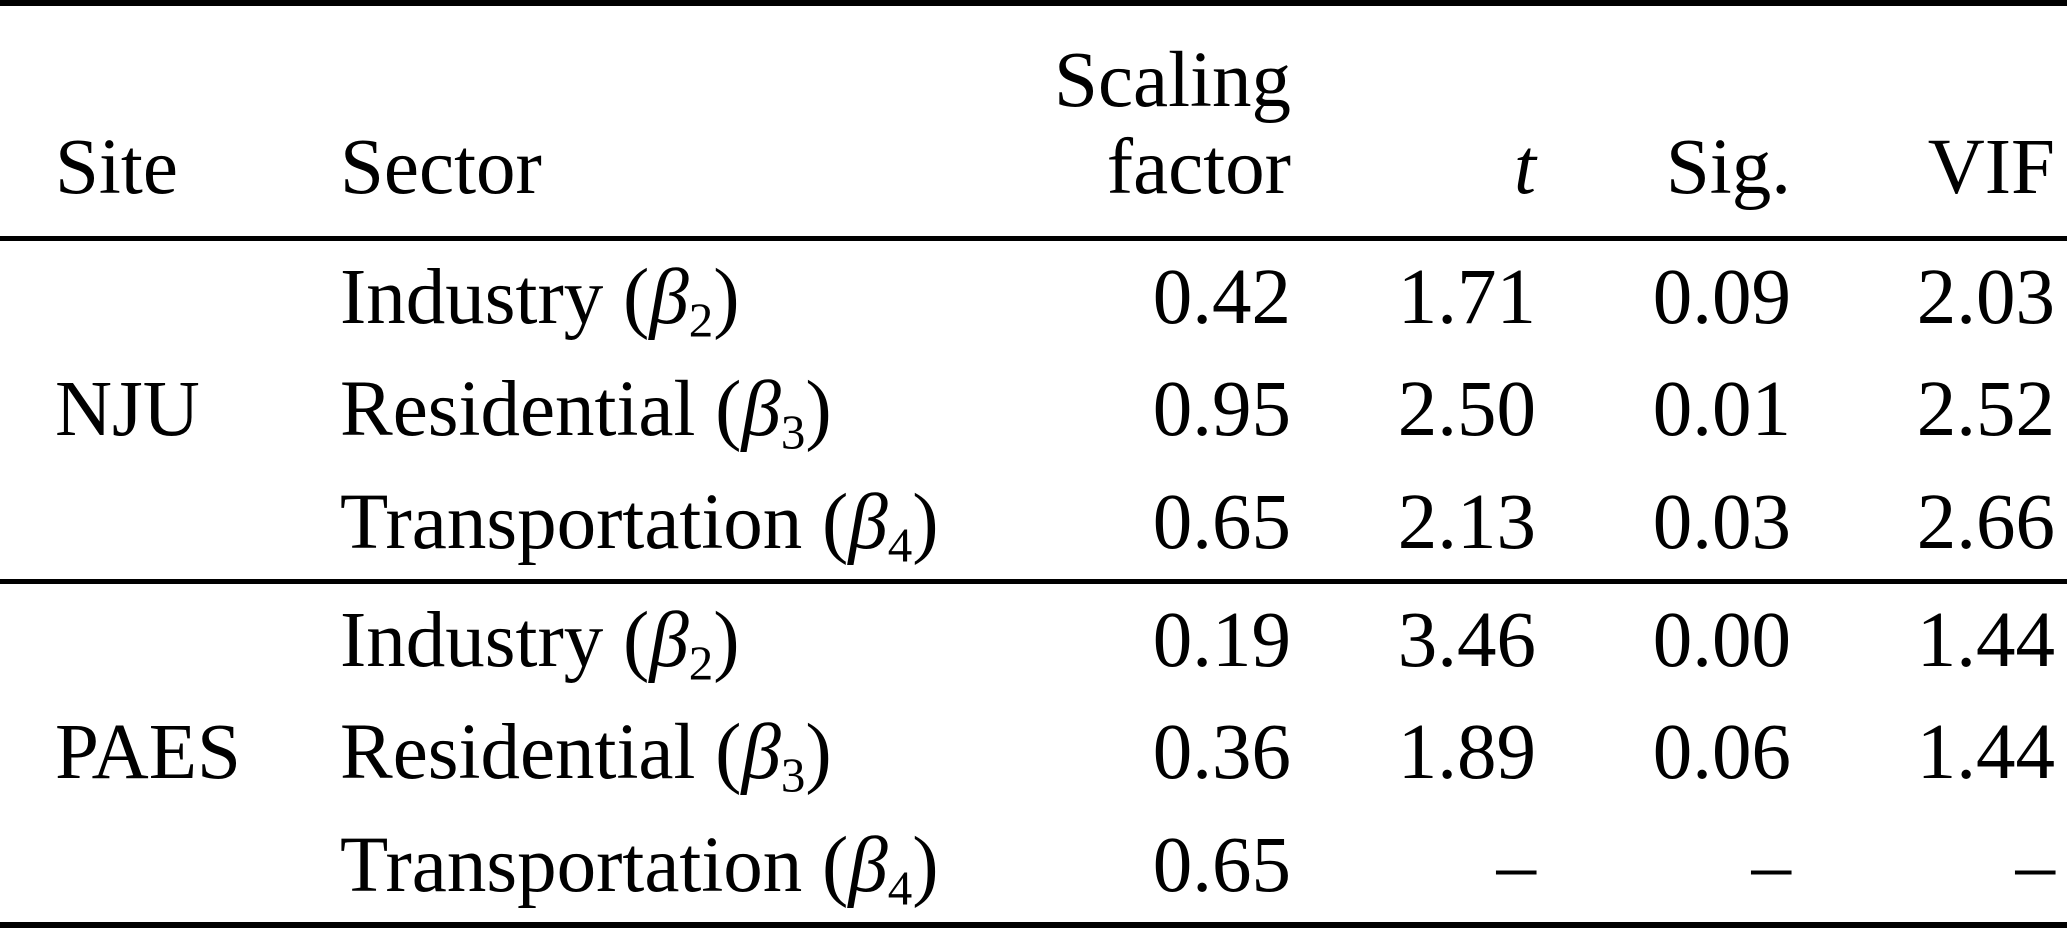 Image resolution: width=2067 pixels, height=928 pixels. What do you see at coordinates (1466, 523) in the screenshot?
I see `t-value: 2.13` at bounding box center [1466, 523].